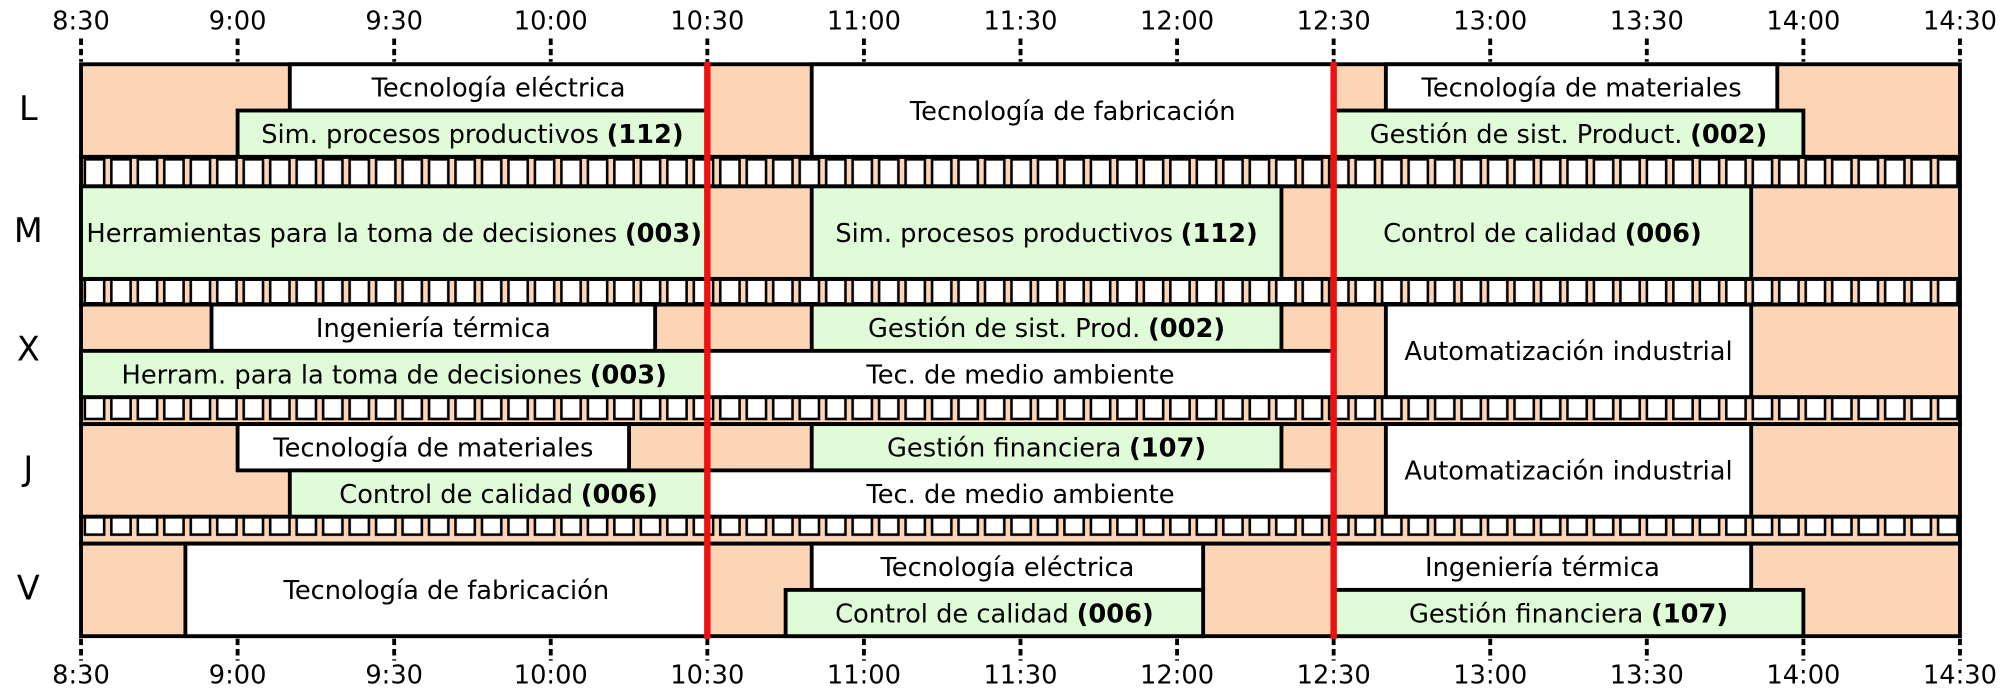 The image size is (2005, 694). Describe the element at coordinates (1334, 676) in the screenshot. I see `tick-label-bottom: 12:30` at that location.